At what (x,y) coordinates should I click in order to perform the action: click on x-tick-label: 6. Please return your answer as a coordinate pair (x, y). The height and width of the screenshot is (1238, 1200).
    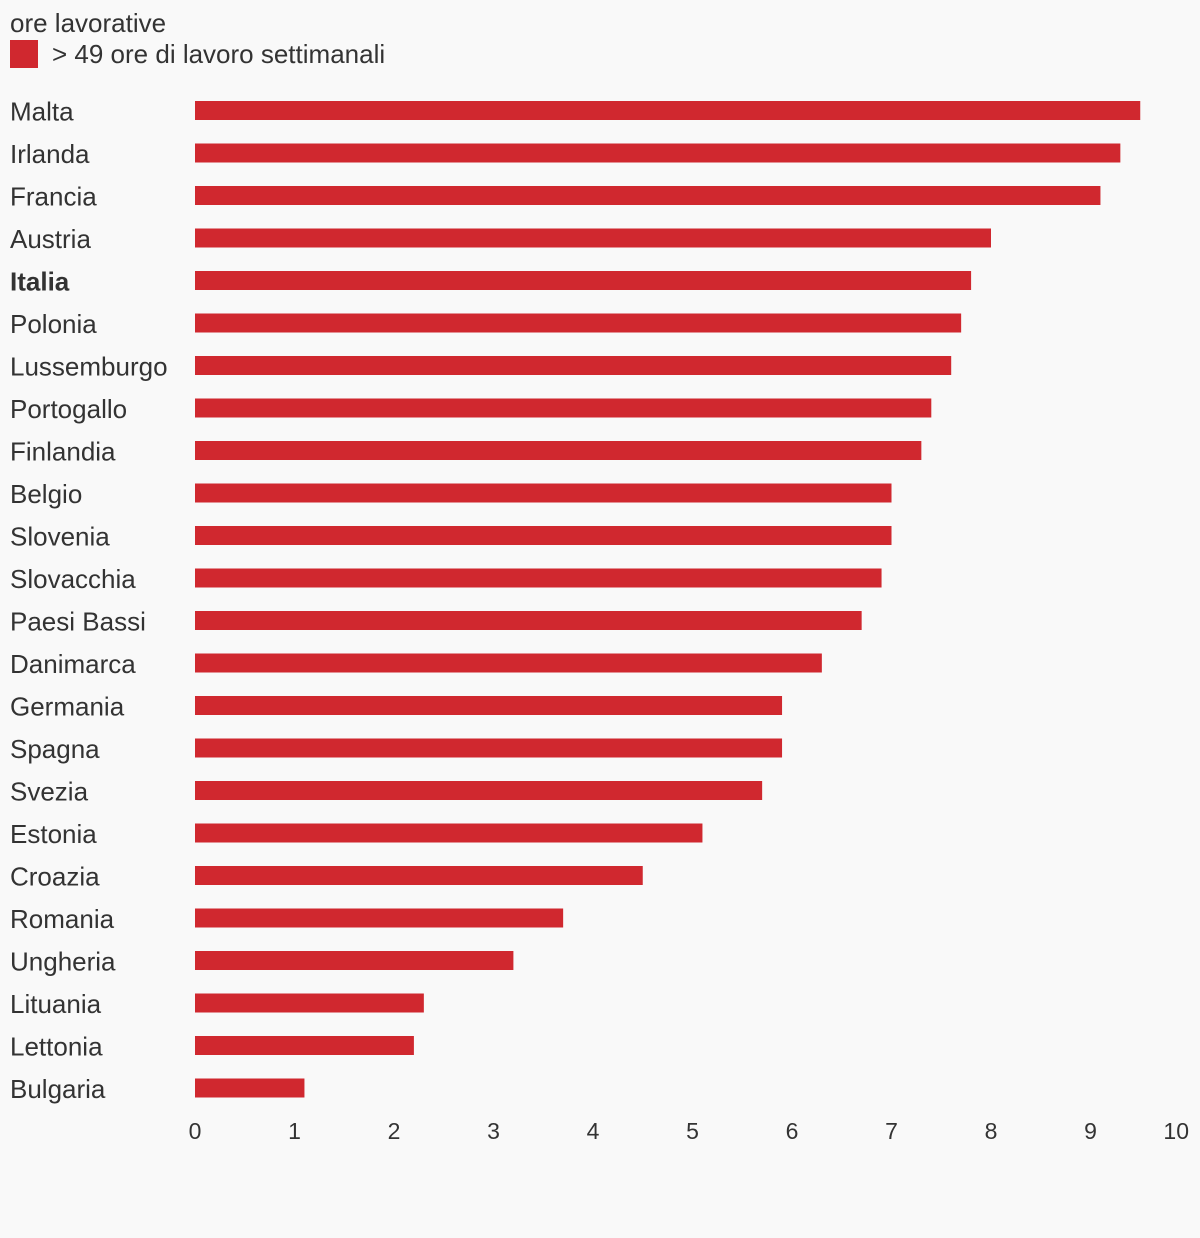
    Looking at the image, I should click on (792, 1131).